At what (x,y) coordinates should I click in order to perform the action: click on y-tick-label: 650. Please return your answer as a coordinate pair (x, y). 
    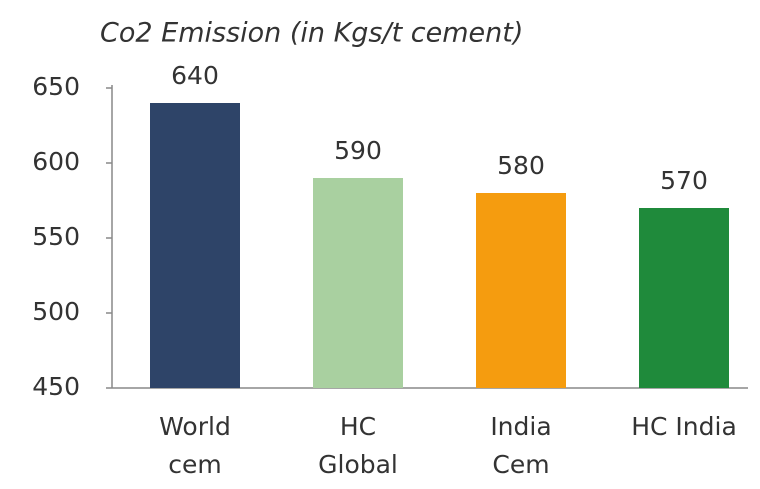
    Looking at the image, I should click on (56, 86).